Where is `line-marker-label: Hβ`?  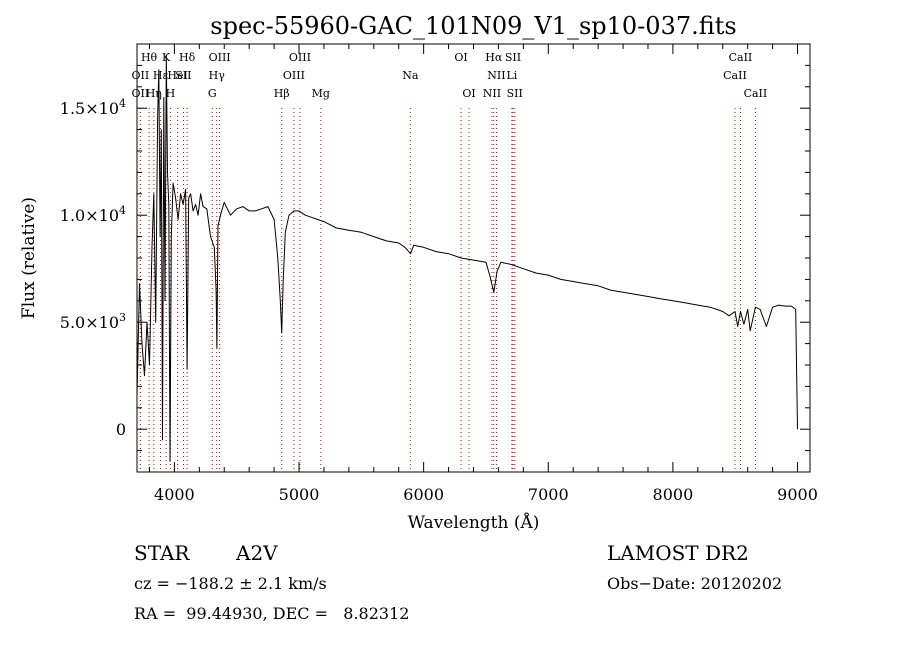
line-marker-label: Hβ is located at coordinates (282, 93).